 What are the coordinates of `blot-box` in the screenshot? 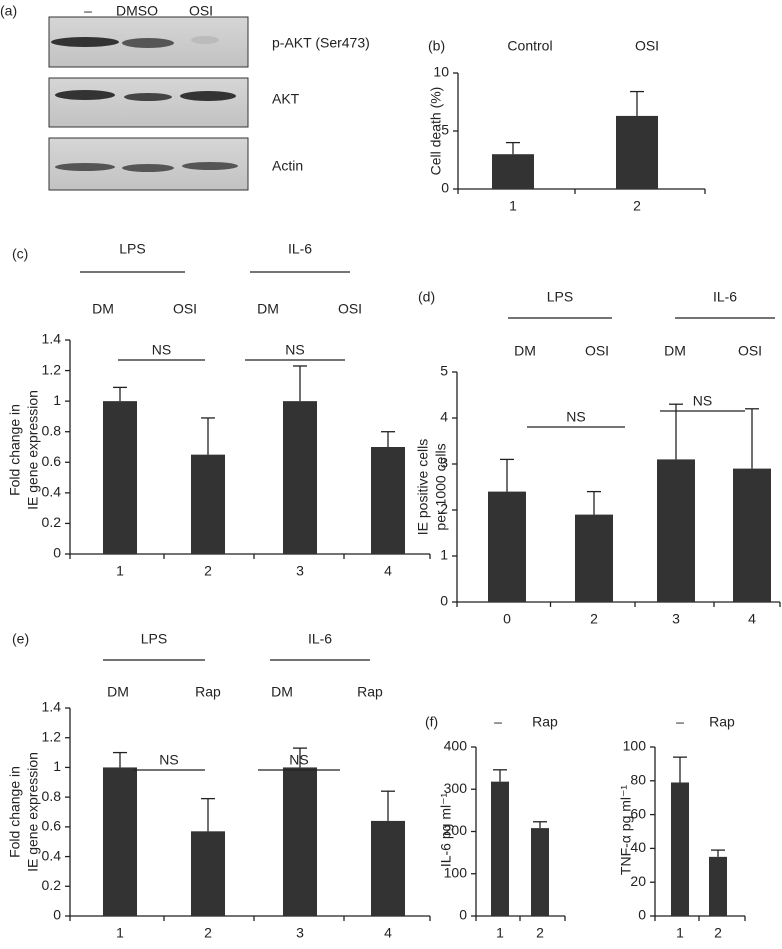 It's located at (148, 102).